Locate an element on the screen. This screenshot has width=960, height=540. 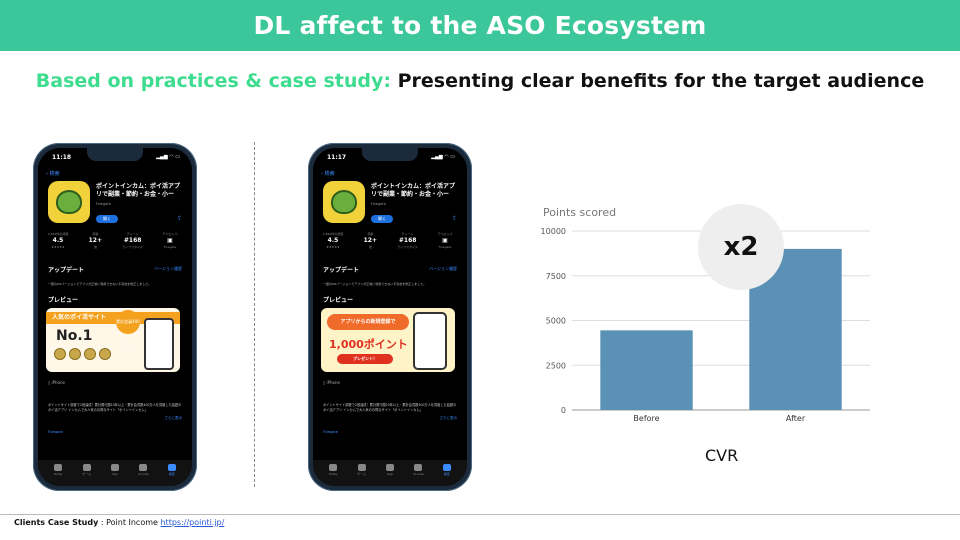
today-icon is located at coordinates (333, 467).